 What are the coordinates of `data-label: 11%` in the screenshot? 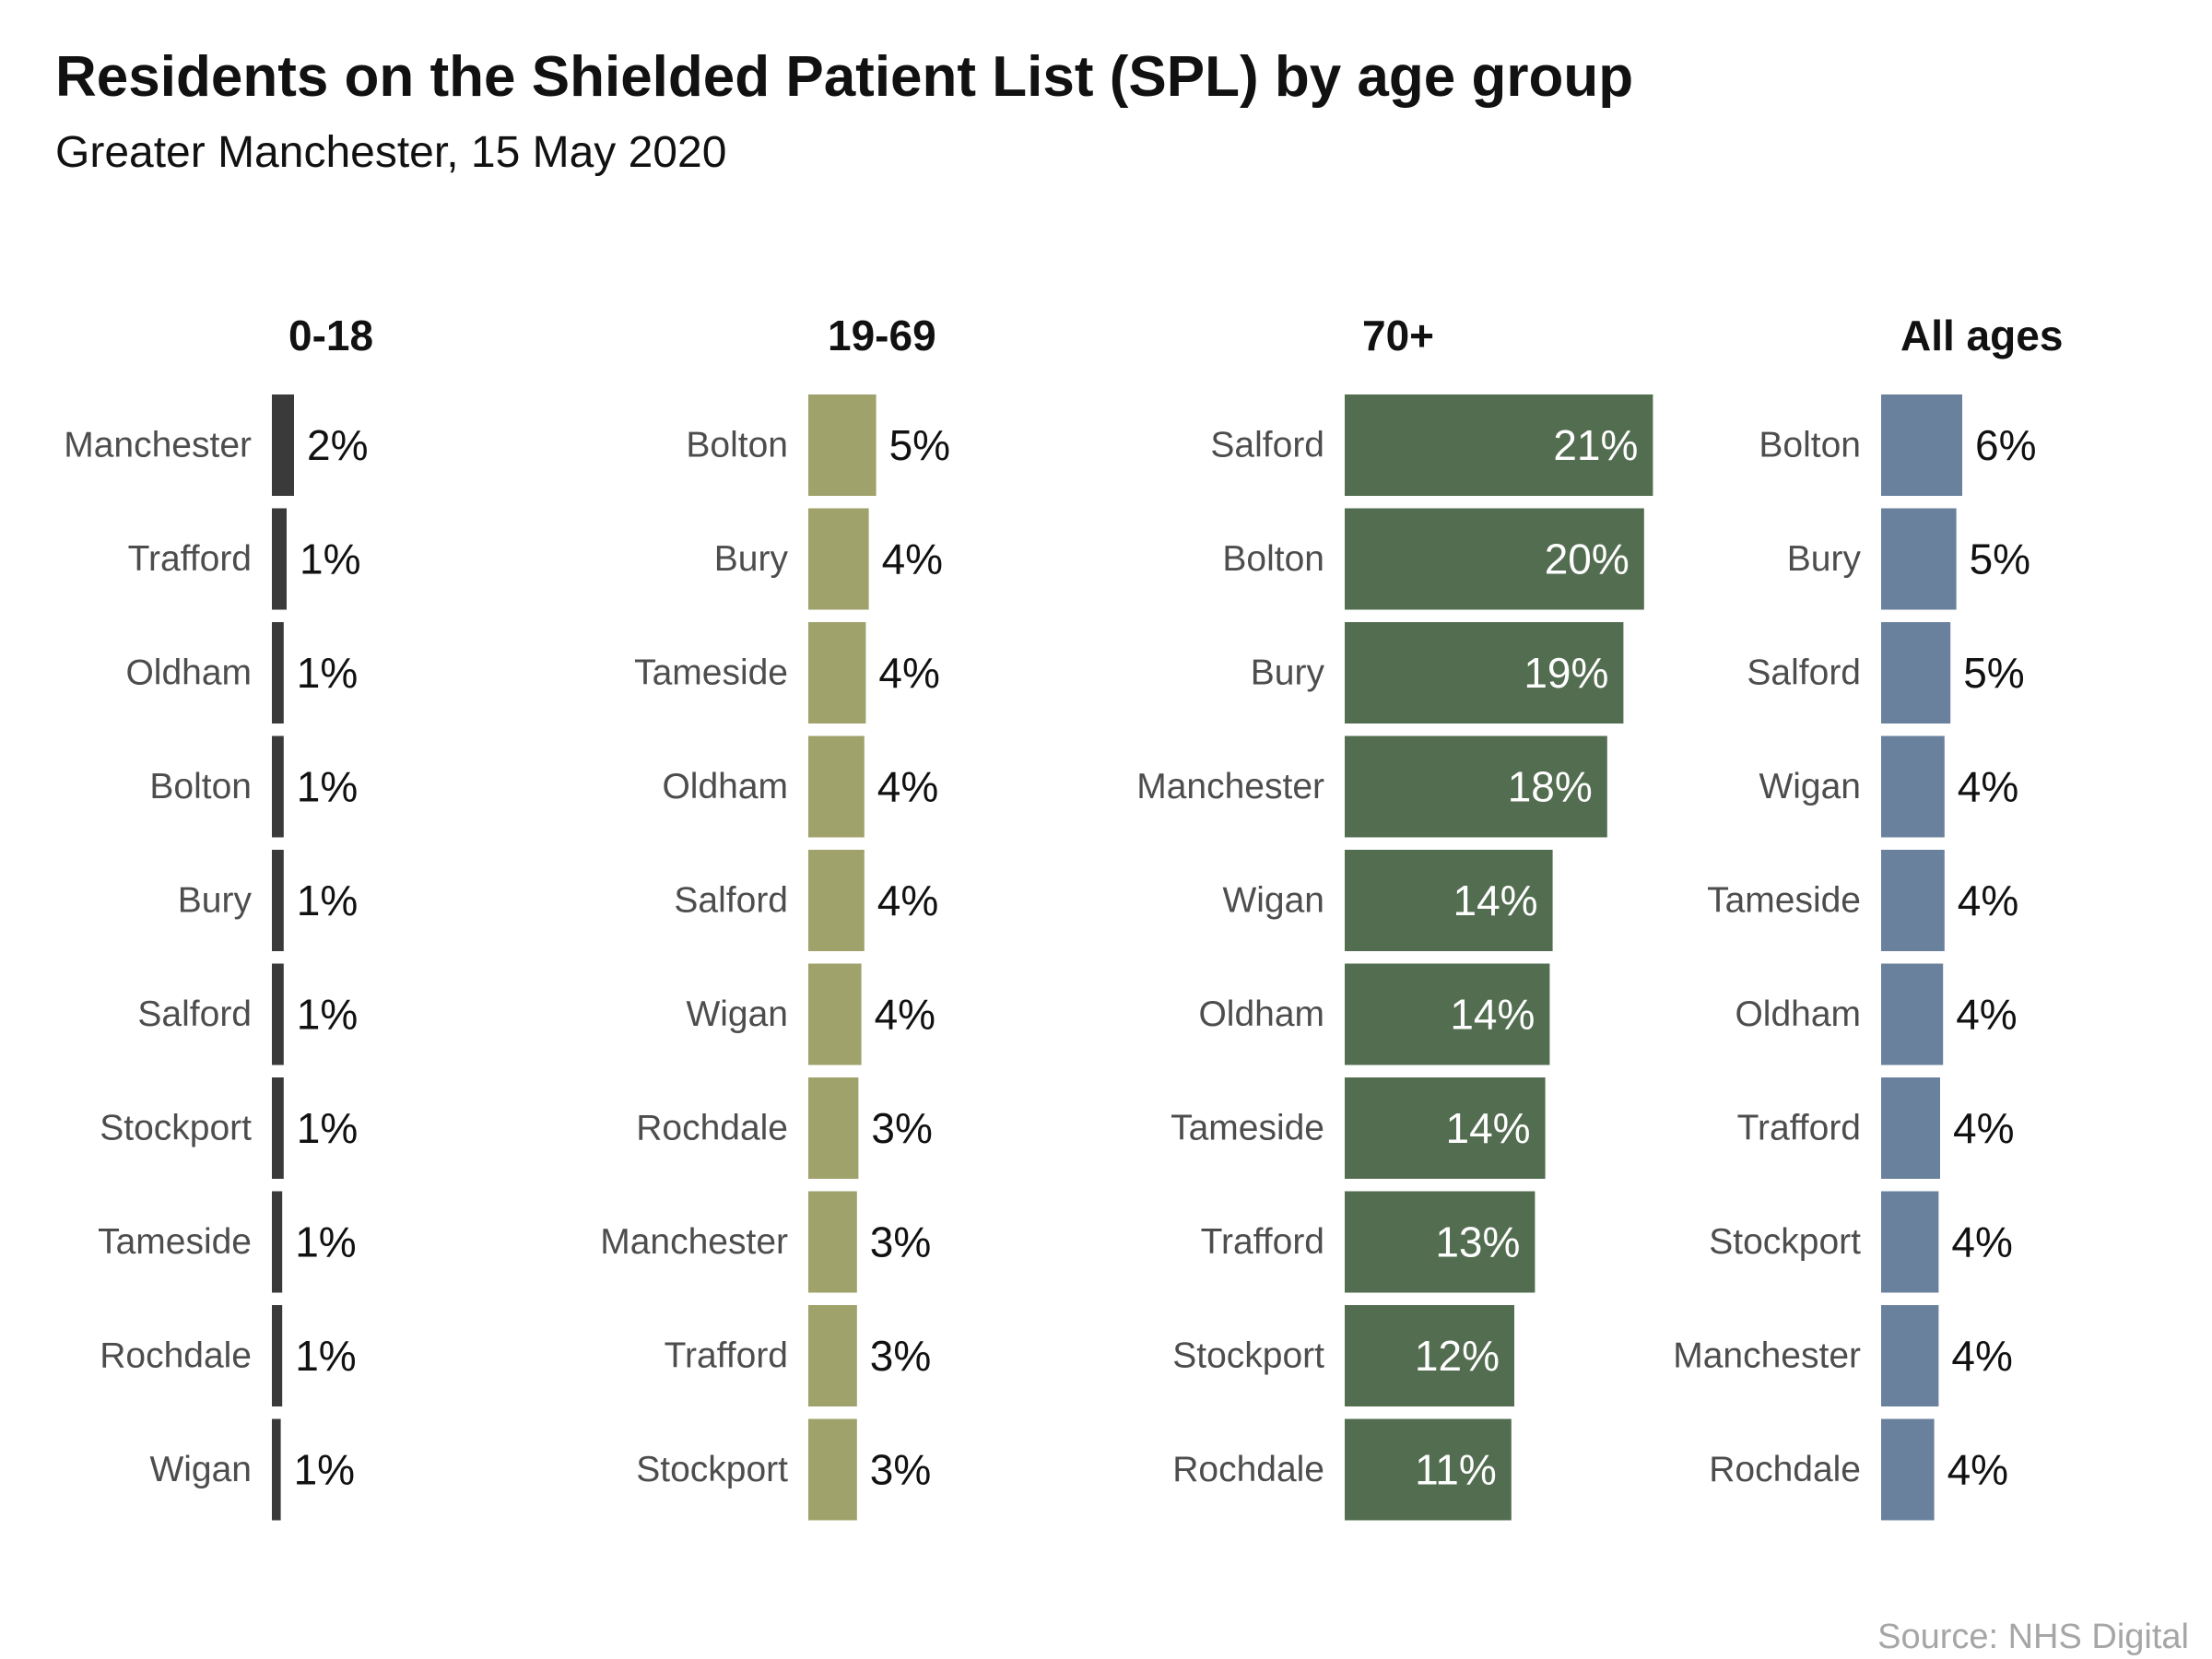 It's located at (1456, 1470).